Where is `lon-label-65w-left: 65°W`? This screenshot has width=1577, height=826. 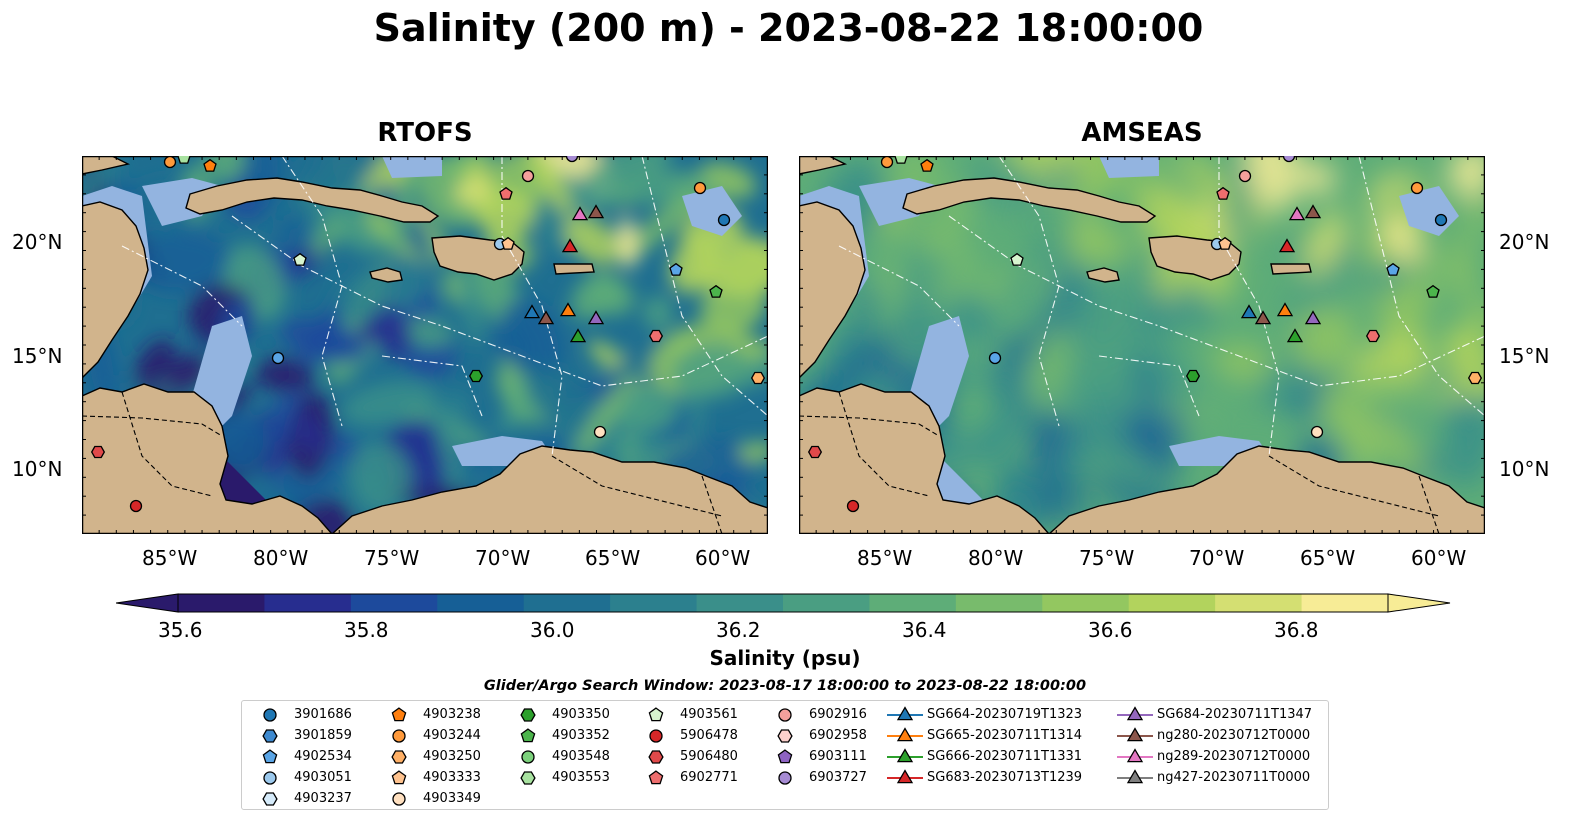 lon-label-65w-left: 65°W is located at coordinates (613, 558).